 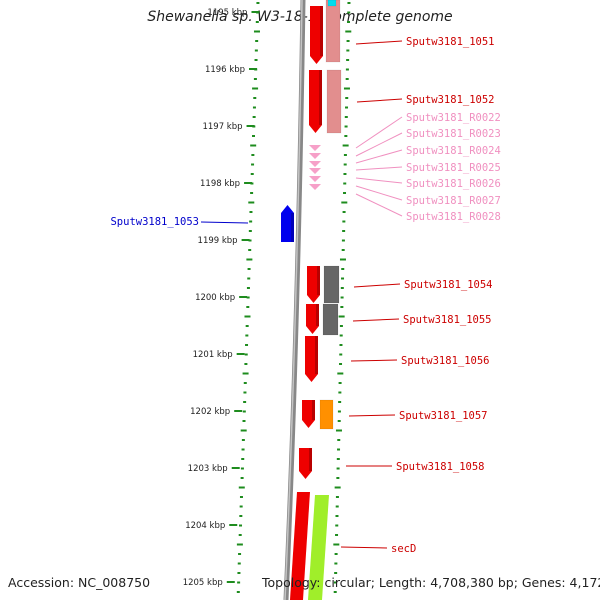 I want to click on gene-label-sputw3181-1052: Sputw3181_1052, so click(x=450, y=100).